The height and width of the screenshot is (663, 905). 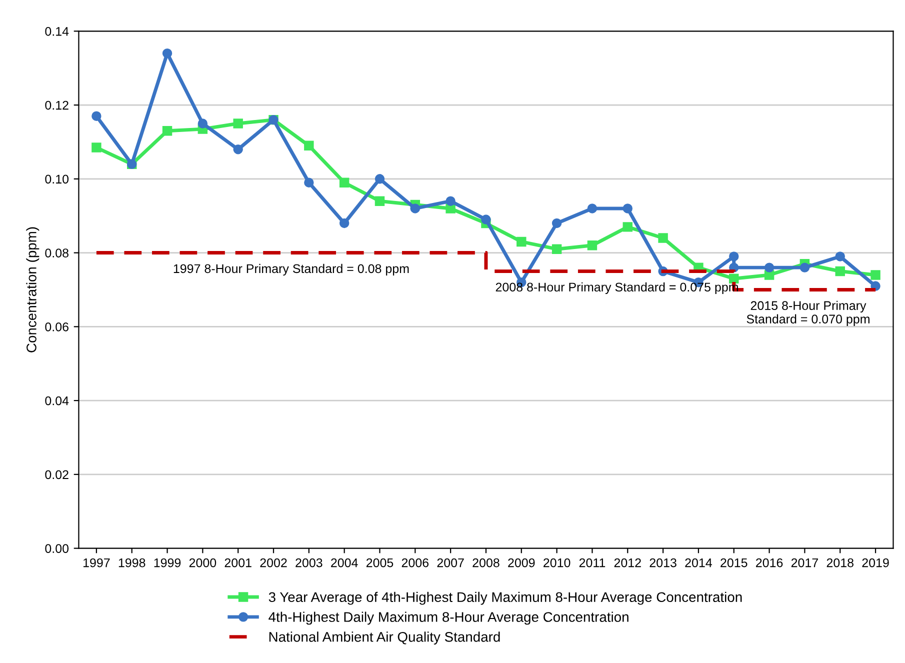 What do you see at coordinates (167, 563) in the screenshot?
I see `x-tick-label: 1999` at bounding box center [167, 563].